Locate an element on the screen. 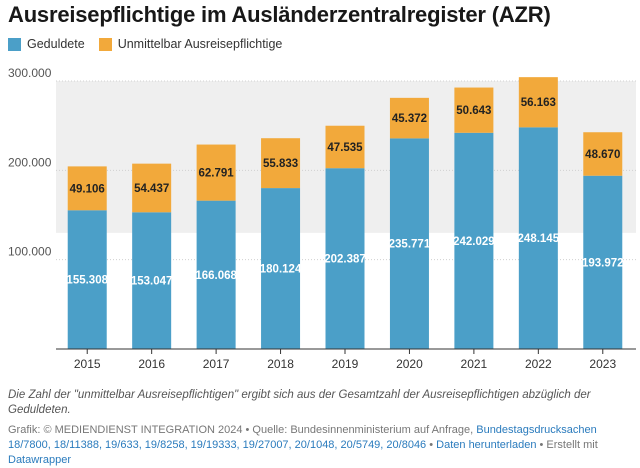 This screenshot has height=468, width=640. data-label-unmittelbar: 47.535 is located at coordinates (345, 148).